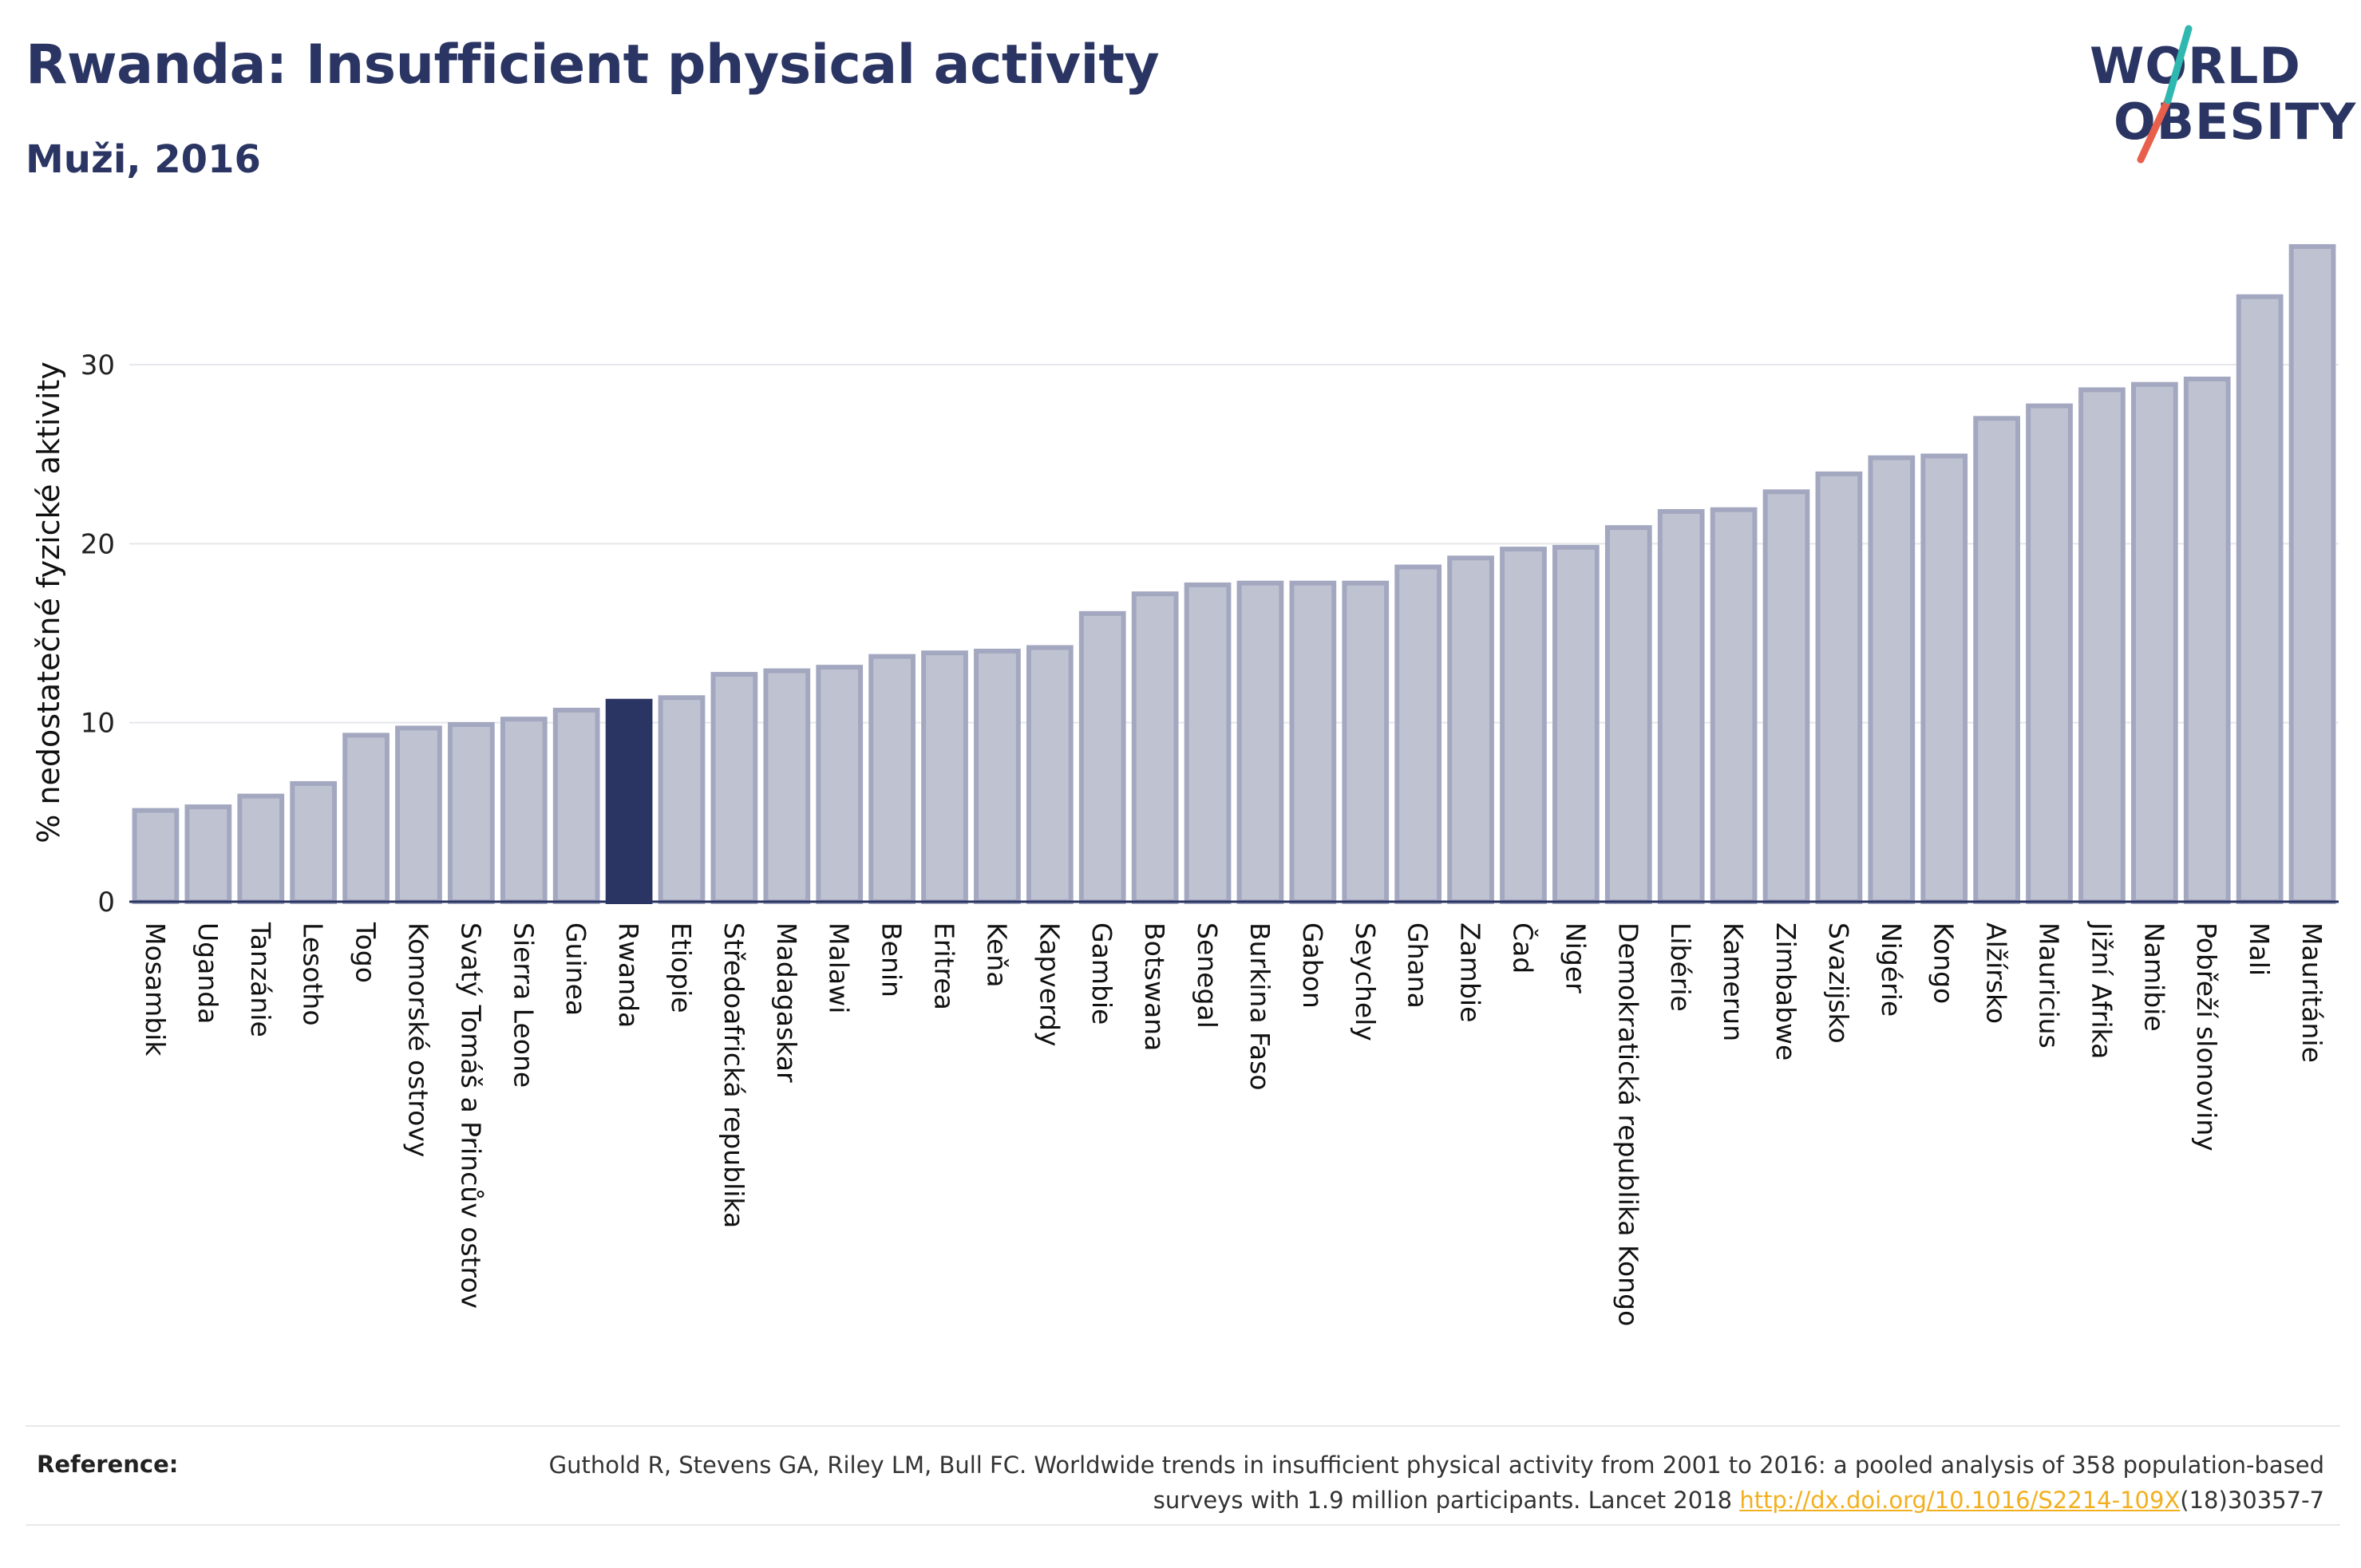  I want to click on x-tick-label: Jižní Afrika, so click(2101, 990).